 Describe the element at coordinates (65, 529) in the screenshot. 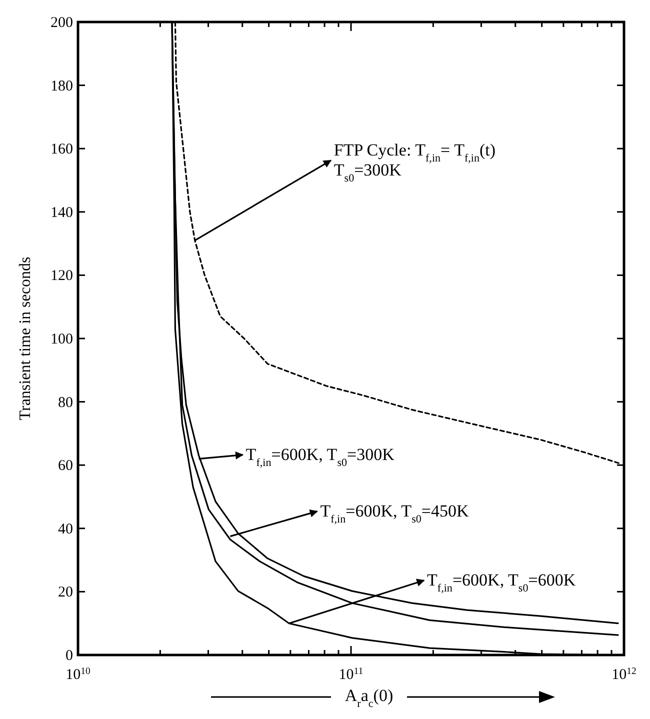

I see `y-tick-label: 40` at that location.